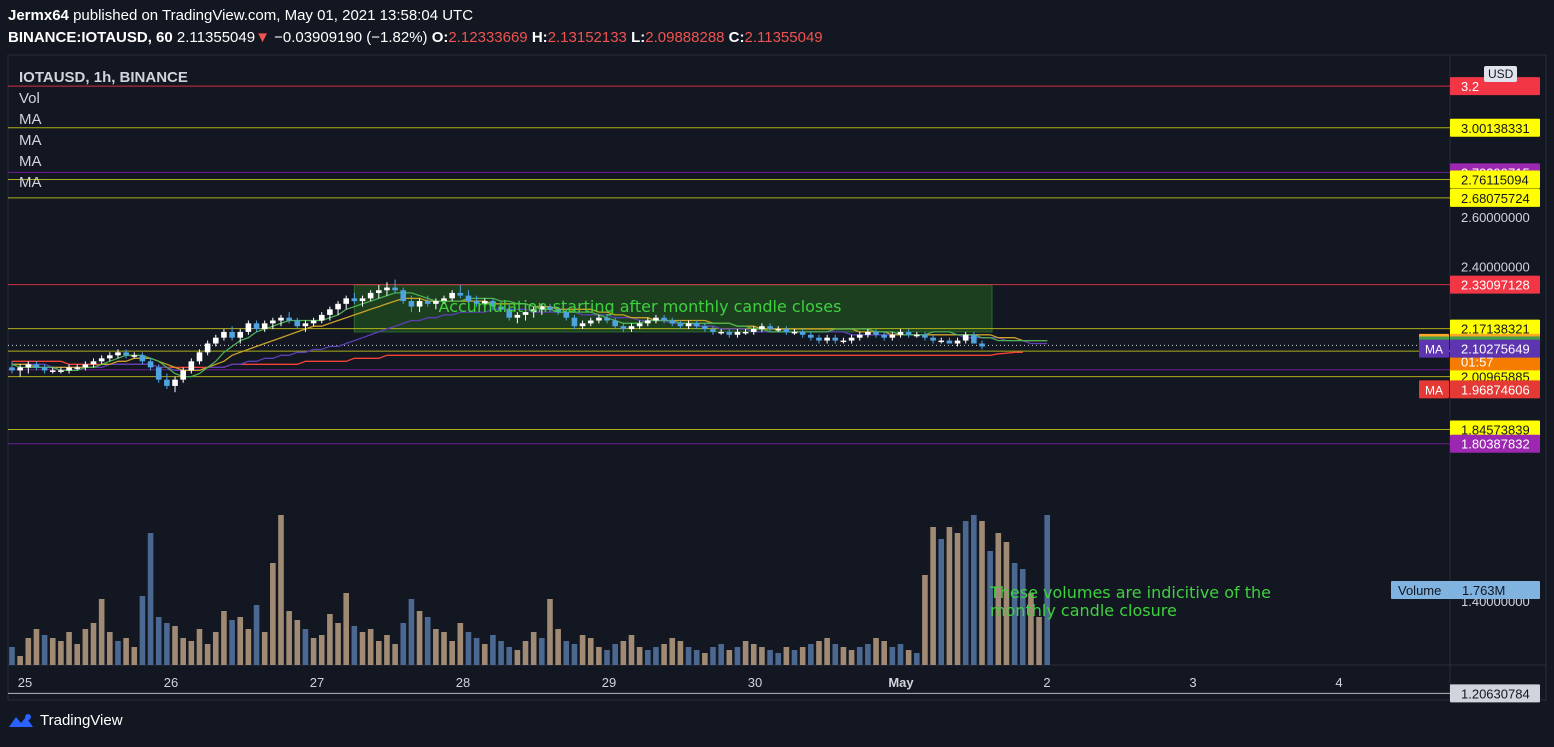  Describe the element at coordinates (1477, 361) in the screenshot. I see `countdown-label: 01:57` at that location.